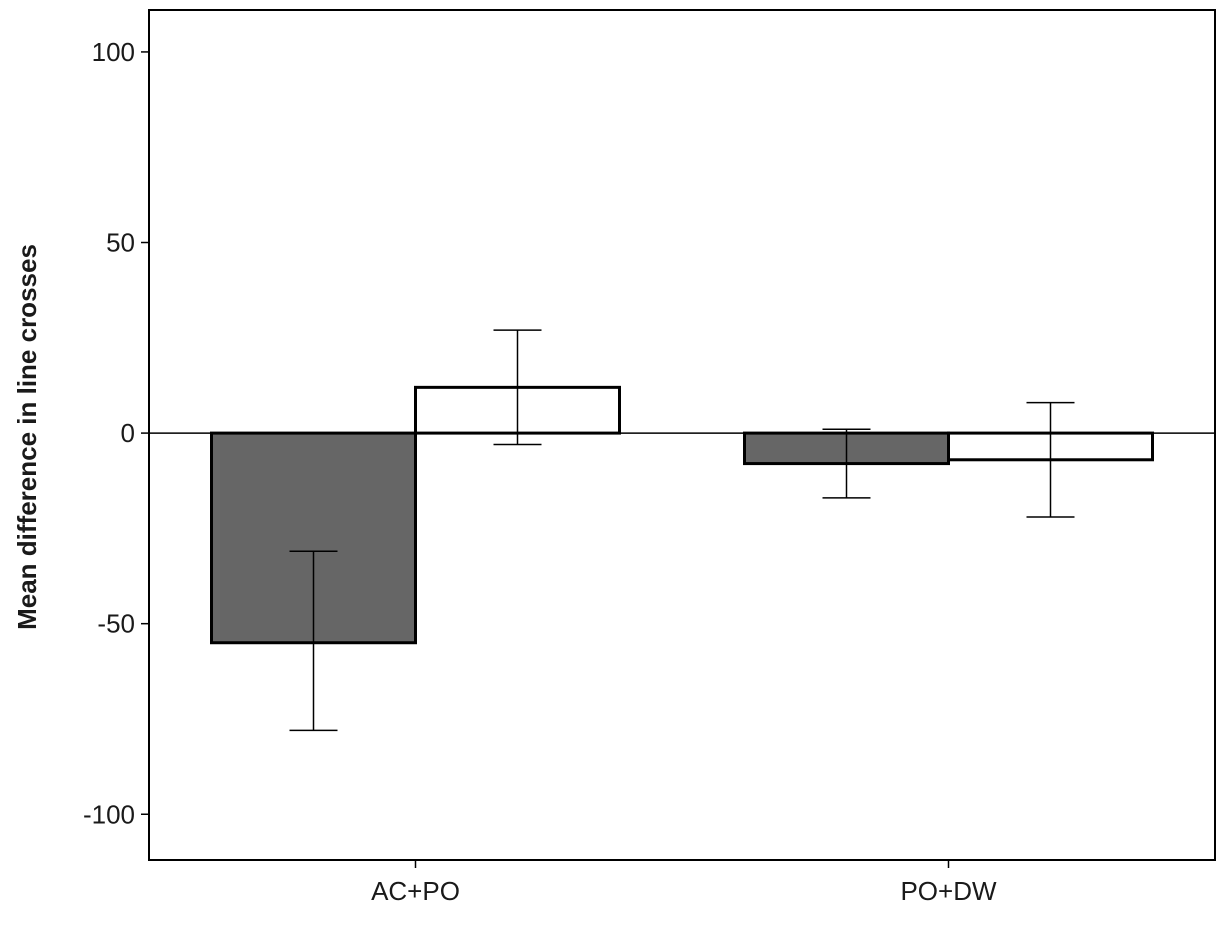 The width and height of the screenshot is (1219, 927). Describe the element at coordinates (120, 243) in the screenshot. I see `y-tick-label: 50` at that location.